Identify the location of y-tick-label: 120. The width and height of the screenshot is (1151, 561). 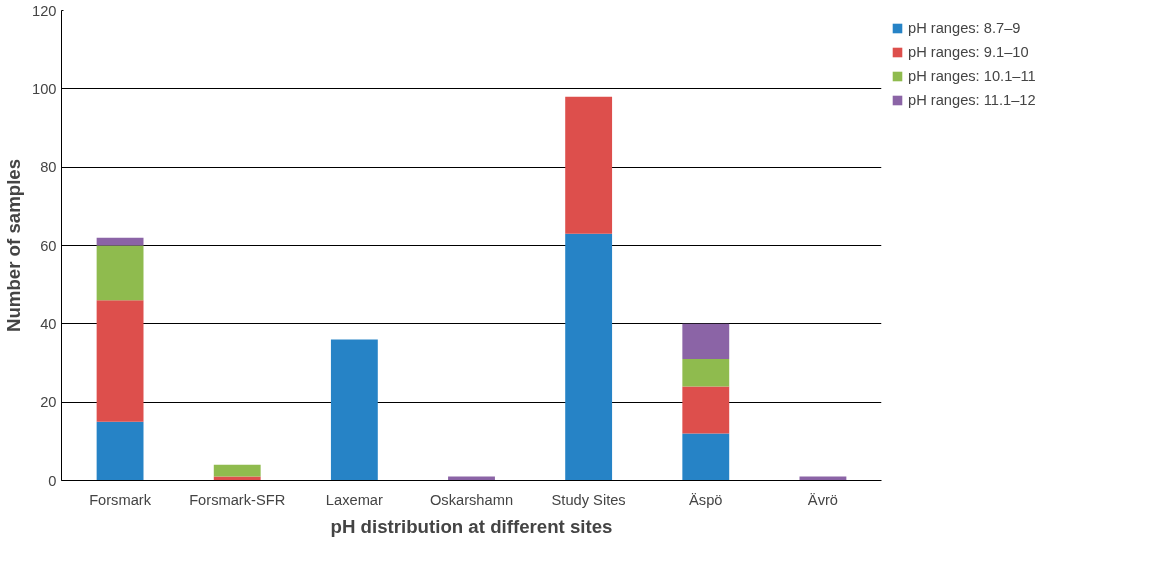
(44, 10).